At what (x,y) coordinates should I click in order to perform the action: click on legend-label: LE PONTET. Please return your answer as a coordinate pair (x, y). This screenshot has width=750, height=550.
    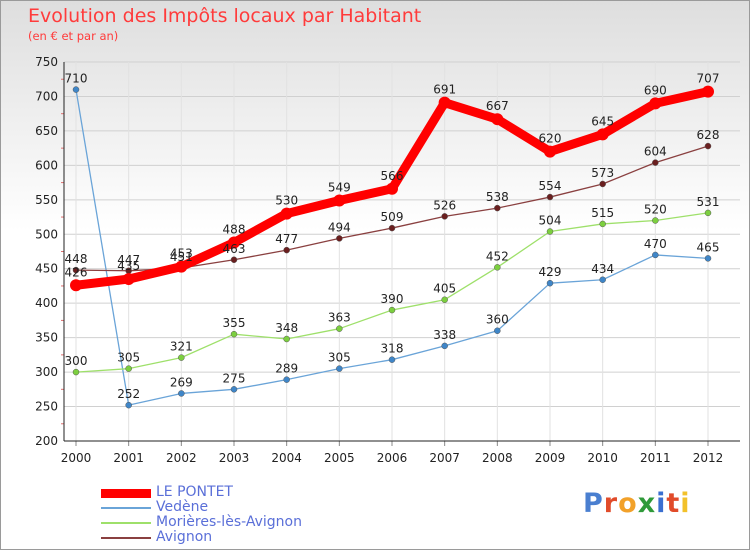
    Looking at the image, I should click on (194, 492).